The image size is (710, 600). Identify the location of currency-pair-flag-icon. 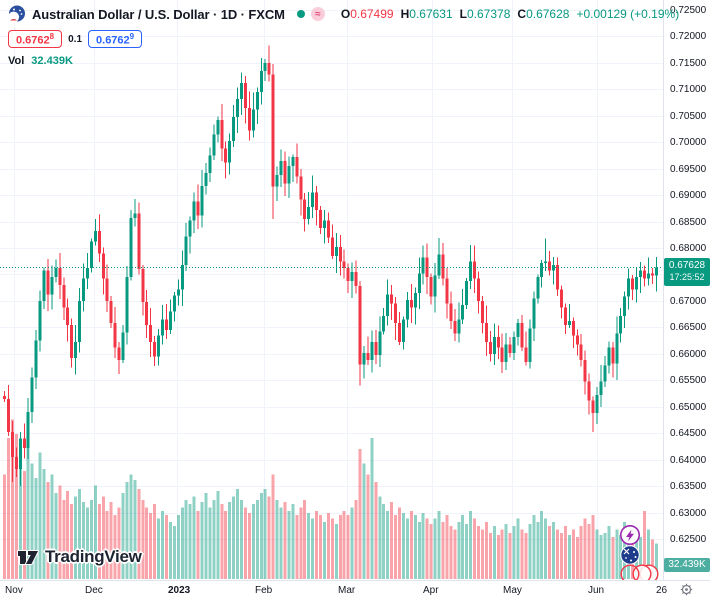
(16, 14).